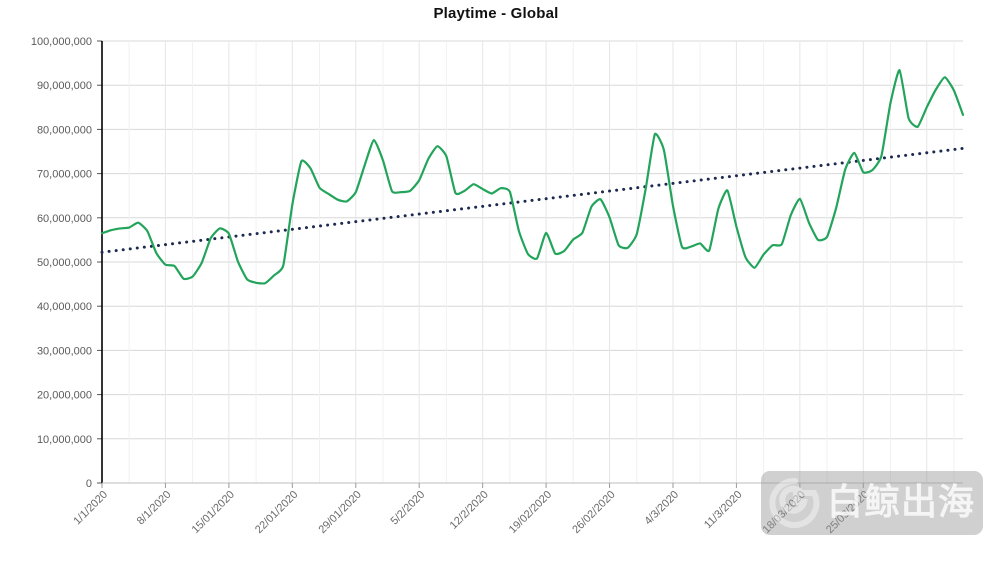 This screenshot has height=568, width=992. I want to click on x-axis-tick-label: 11/3/2020, so click(723, 510).